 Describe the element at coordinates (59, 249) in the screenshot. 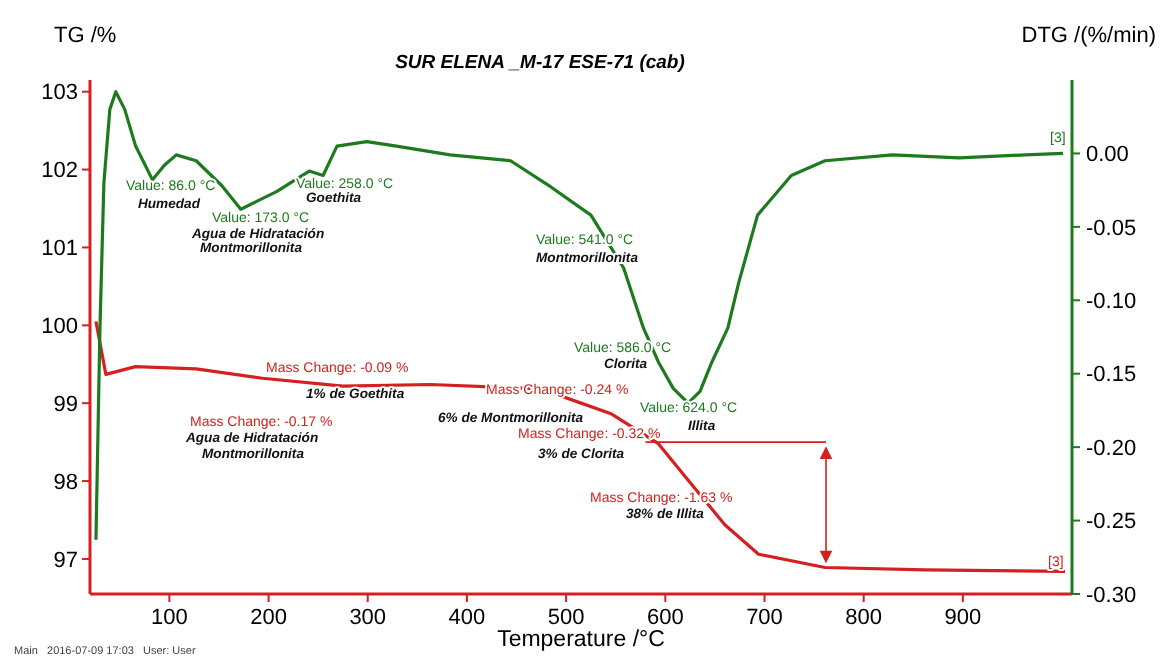

I see `y-tick-label: 101` at that location.